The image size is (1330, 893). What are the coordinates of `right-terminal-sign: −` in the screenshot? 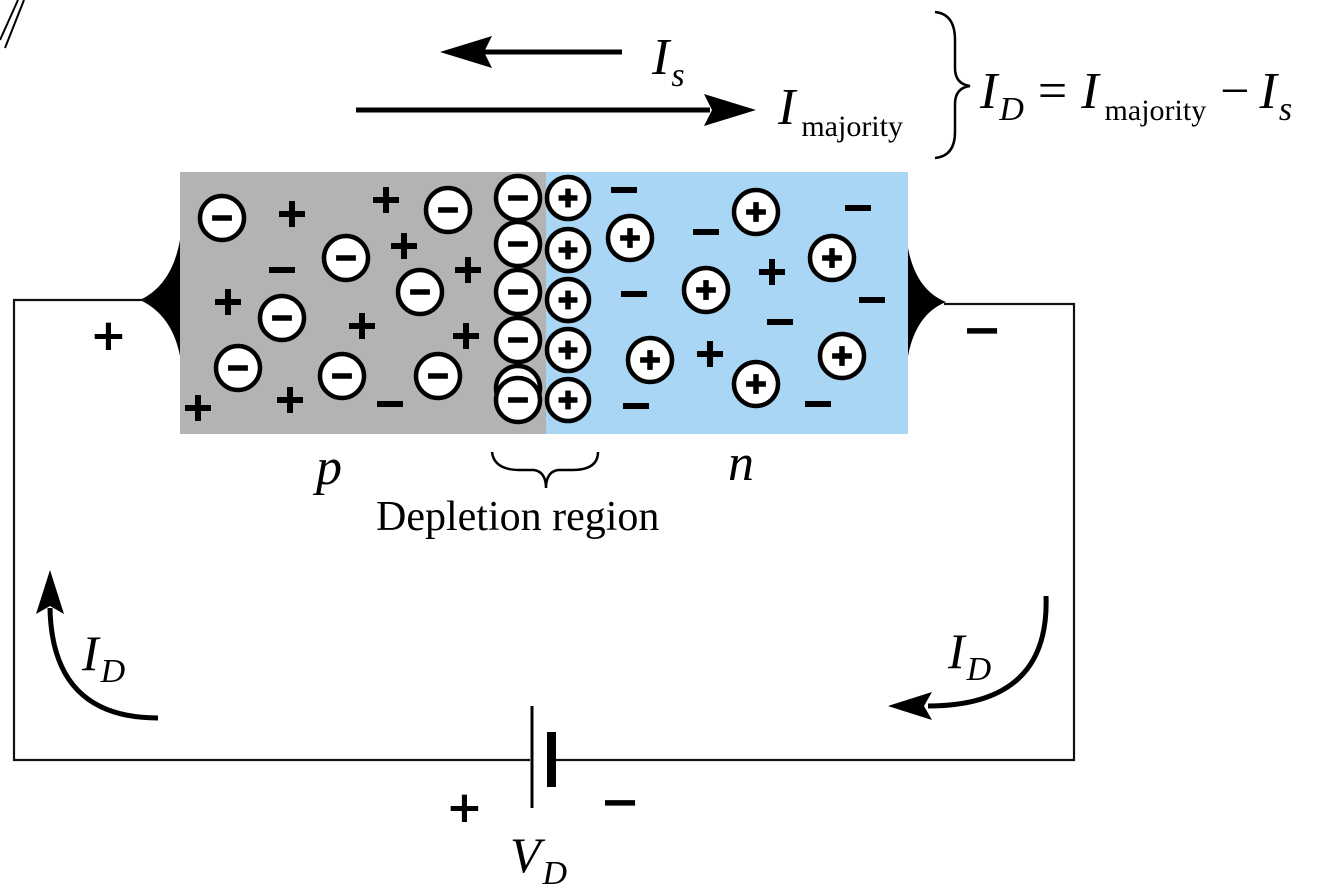 It's located at (982, 330).